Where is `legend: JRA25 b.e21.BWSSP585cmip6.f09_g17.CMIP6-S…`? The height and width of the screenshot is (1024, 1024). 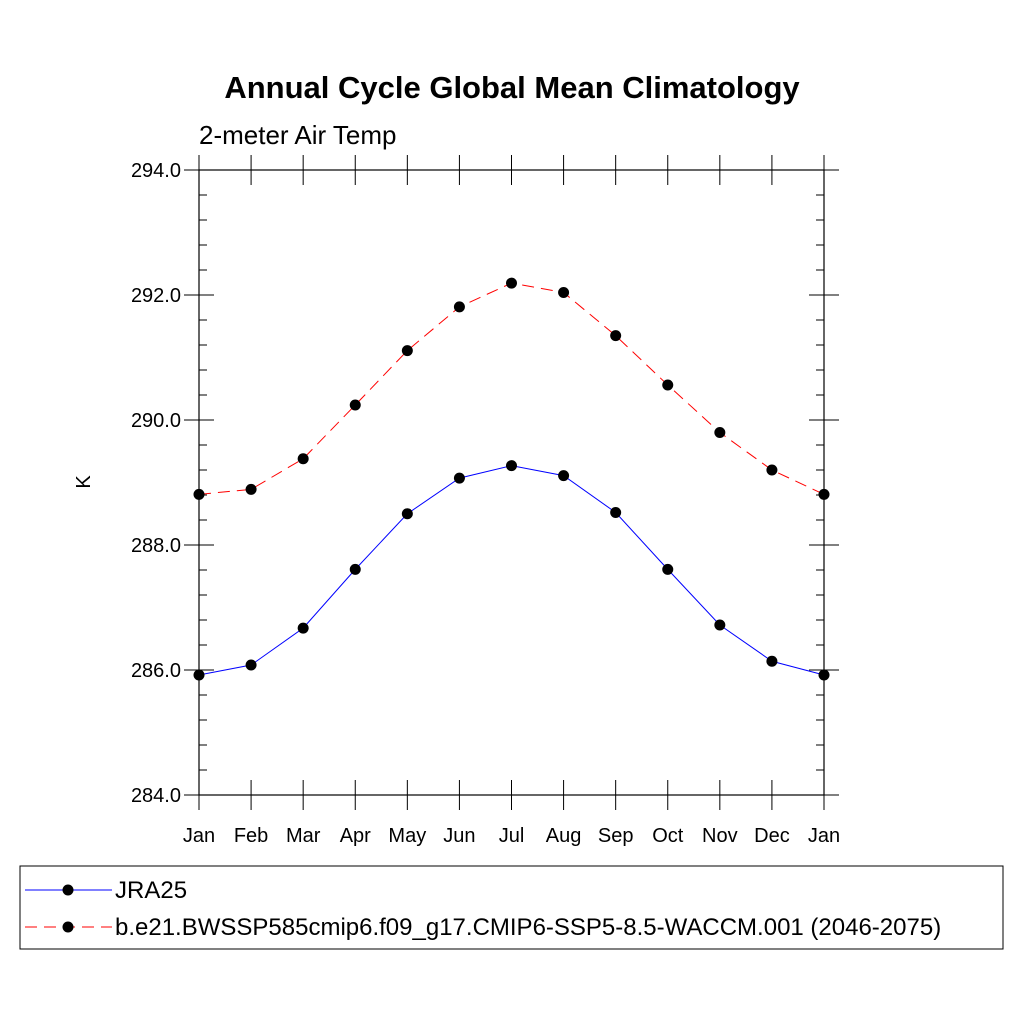 legend: JRA25 b.e21.BWSSP585cmip6.f09_g17.CMIP6-S… is located at coordinates (483, 909).